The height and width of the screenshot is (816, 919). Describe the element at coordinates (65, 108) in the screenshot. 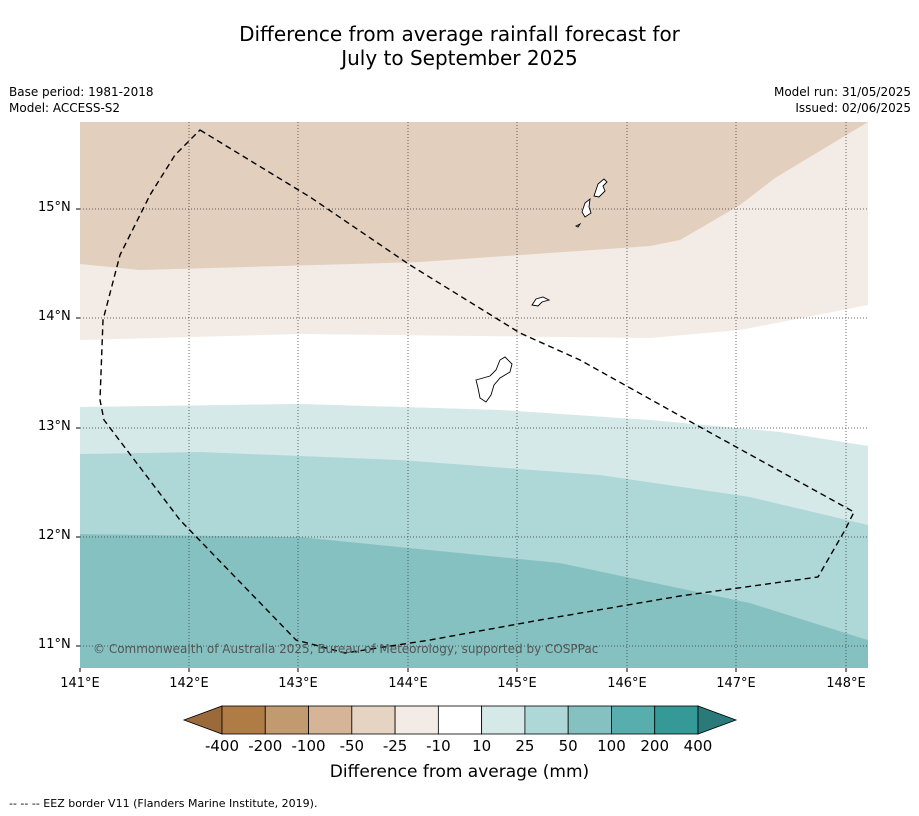

I see `model-name: Model: ACCESS-S2` at that location.